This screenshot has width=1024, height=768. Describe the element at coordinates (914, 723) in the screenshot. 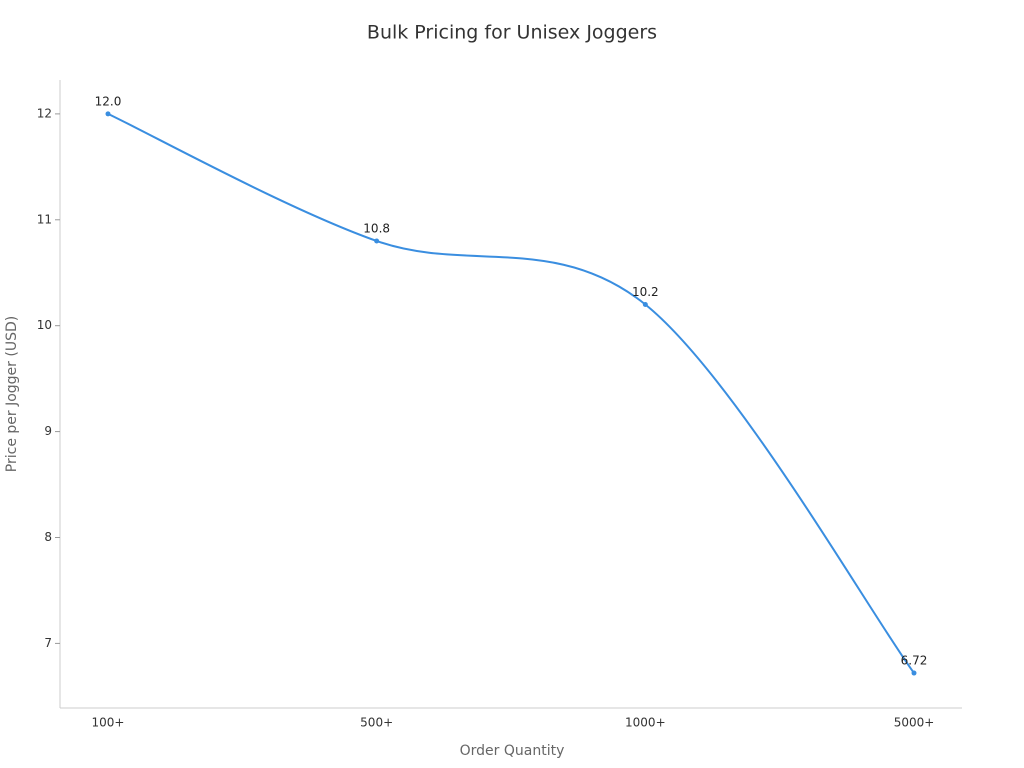

I see `x-tick-label: 5000+` at that location.